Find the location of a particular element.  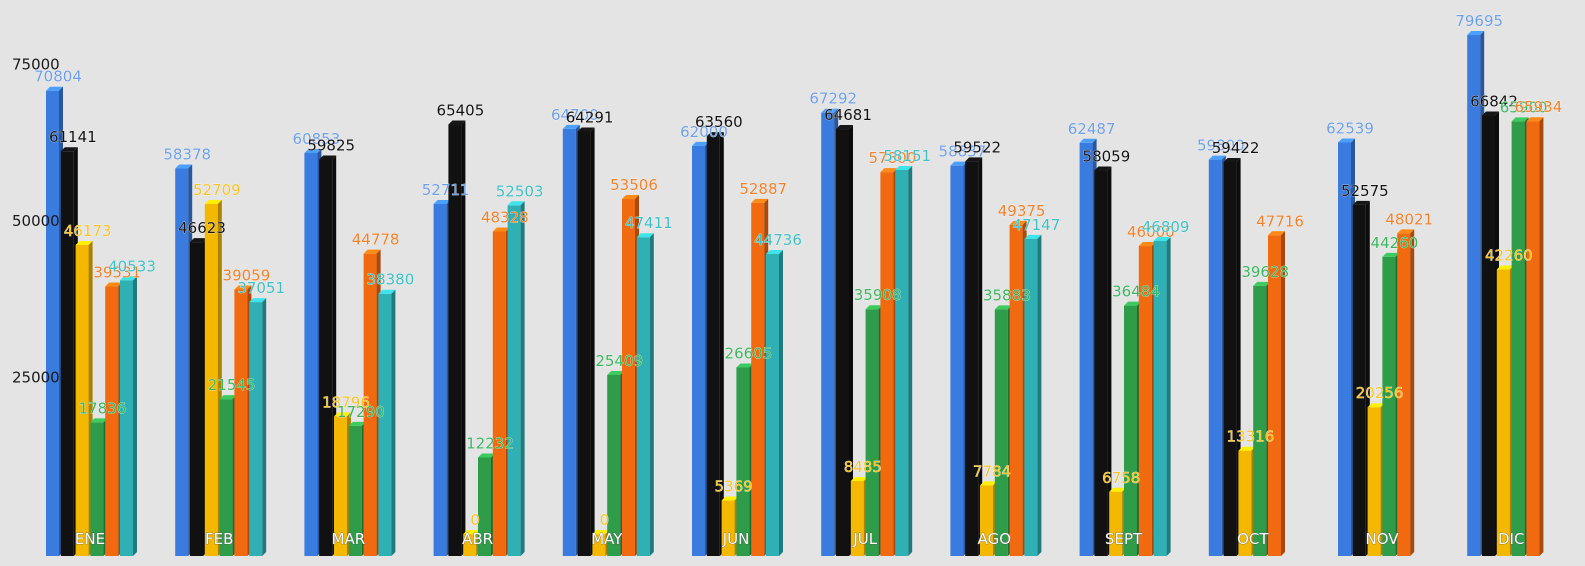

category-label: NOV is located at coordinates (1382, 539).